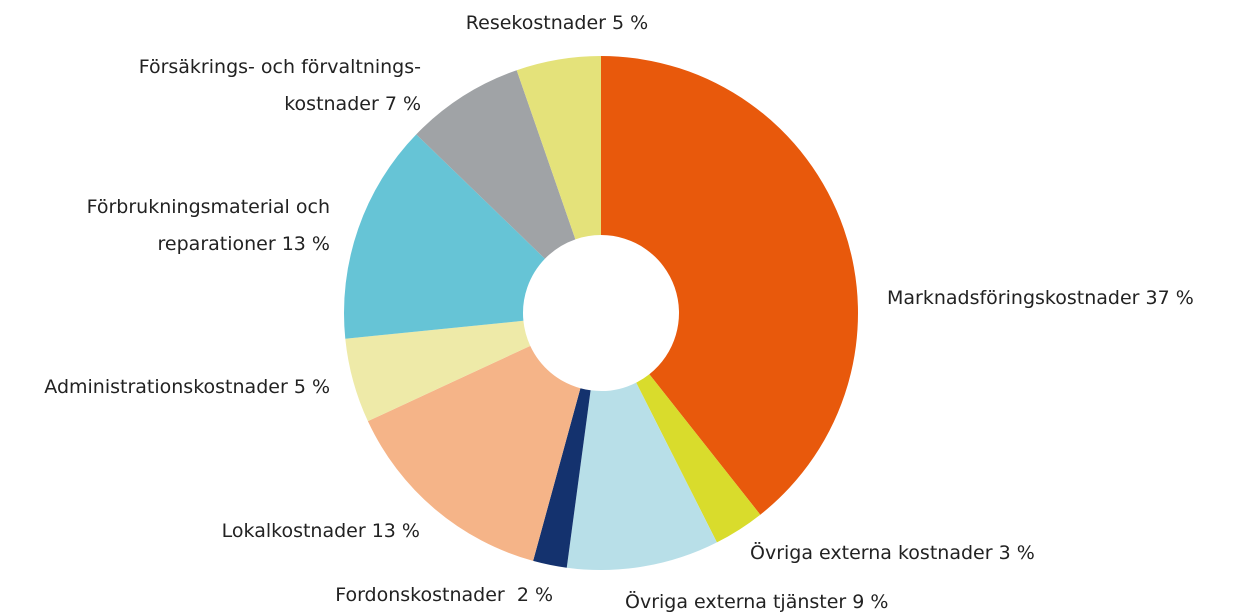  What do you see at coordinates (1017, 553) in the screenshot?
I see `value-label: 3 %` at bounding box center [1017, 553].